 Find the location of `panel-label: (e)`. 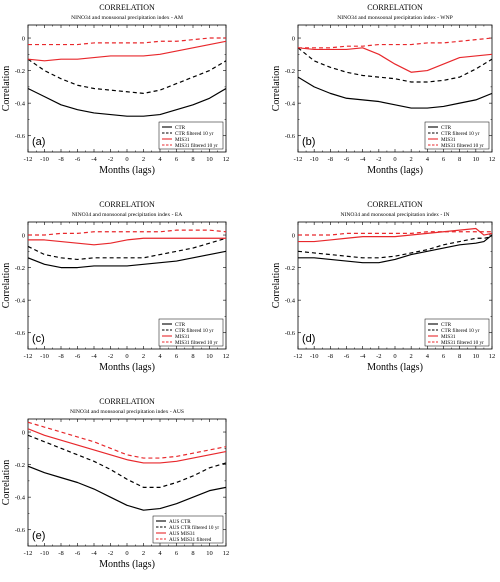

panel-label: (e) is located at coordinates (38, 536).